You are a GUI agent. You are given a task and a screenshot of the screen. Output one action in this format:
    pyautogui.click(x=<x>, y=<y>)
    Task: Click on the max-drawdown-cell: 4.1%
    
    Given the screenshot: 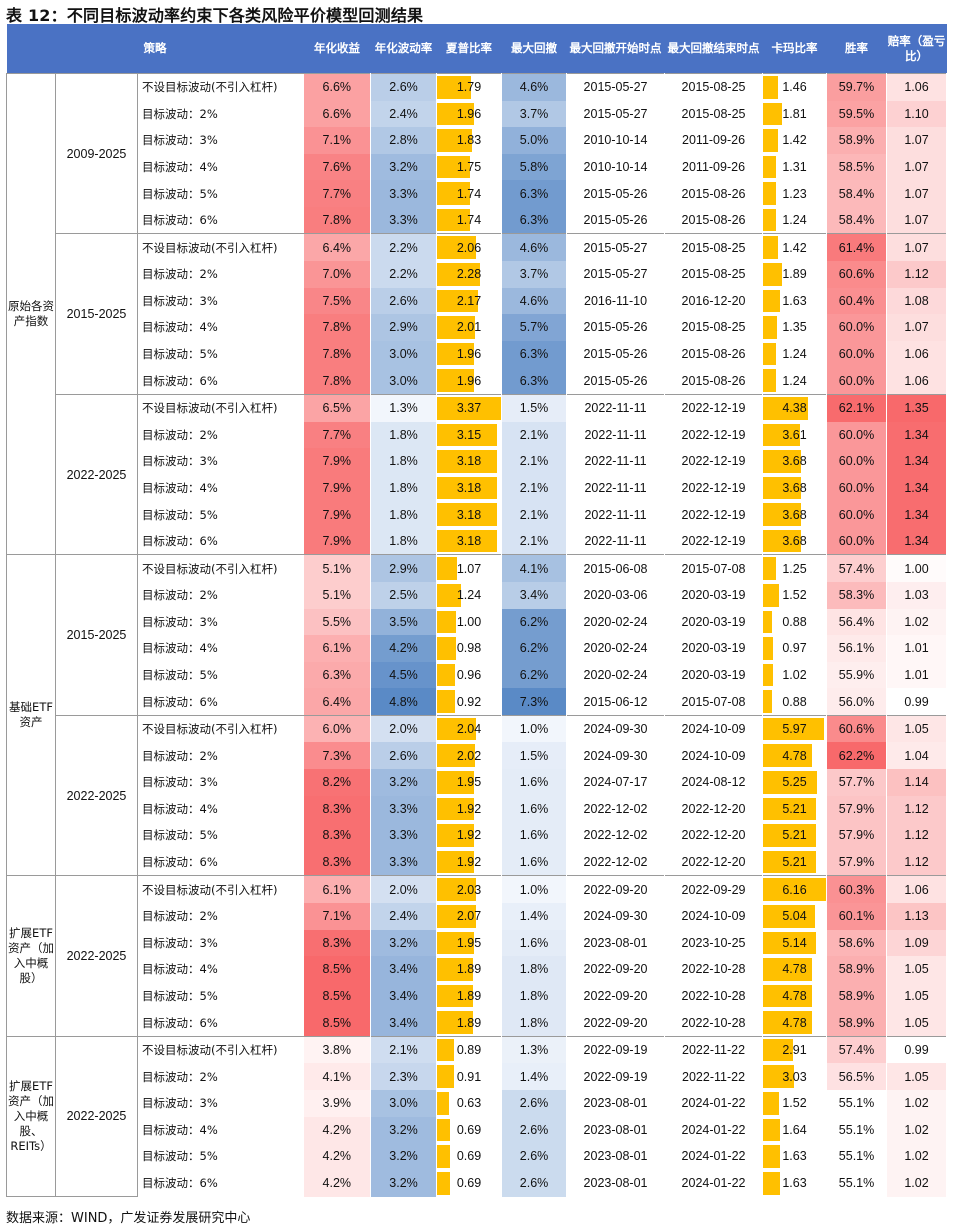 What is the action you would take?
    pyautogui.click(x=534, y=568)
    